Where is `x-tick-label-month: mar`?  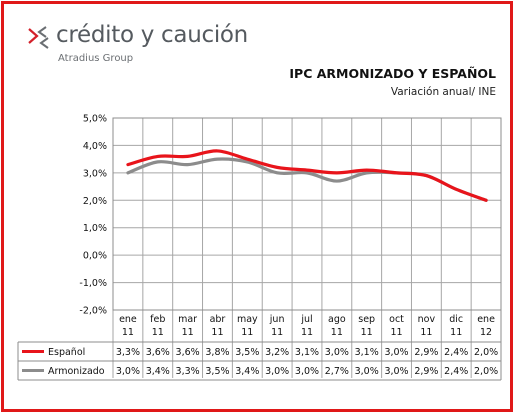 x-tick-label-month: mar is located at coordinates (187, 319).